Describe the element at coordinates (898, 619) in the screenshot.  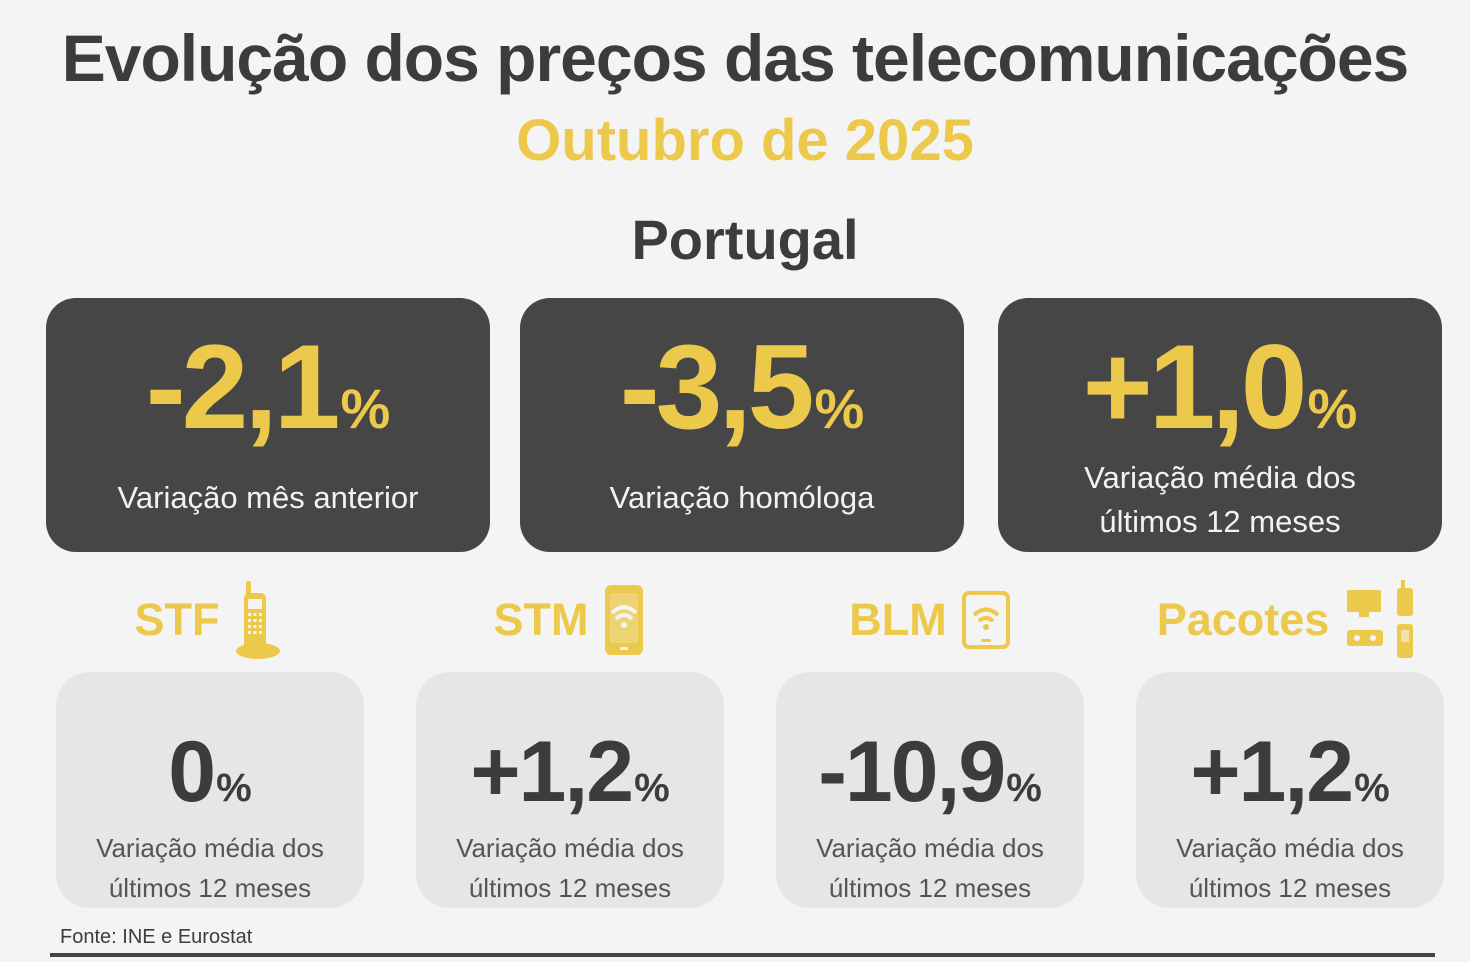
I see `category-name: BLM` at that location.